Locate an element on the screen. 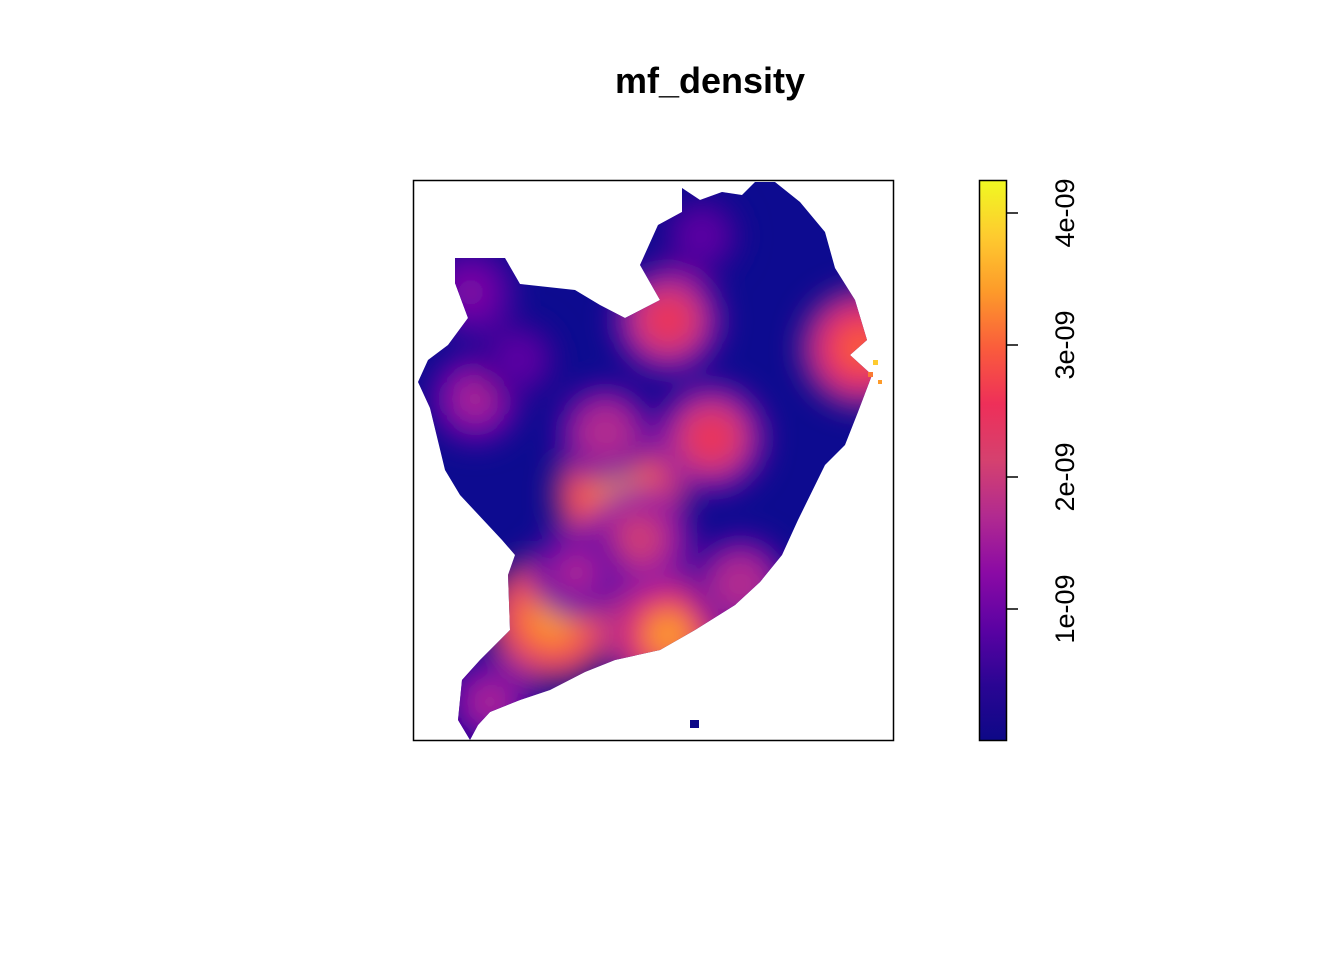 Image resolution: width=1344 pixels, height=960 pixels. colorbar-tick-label: 2e-09 is located at coordinates (1065, 476).